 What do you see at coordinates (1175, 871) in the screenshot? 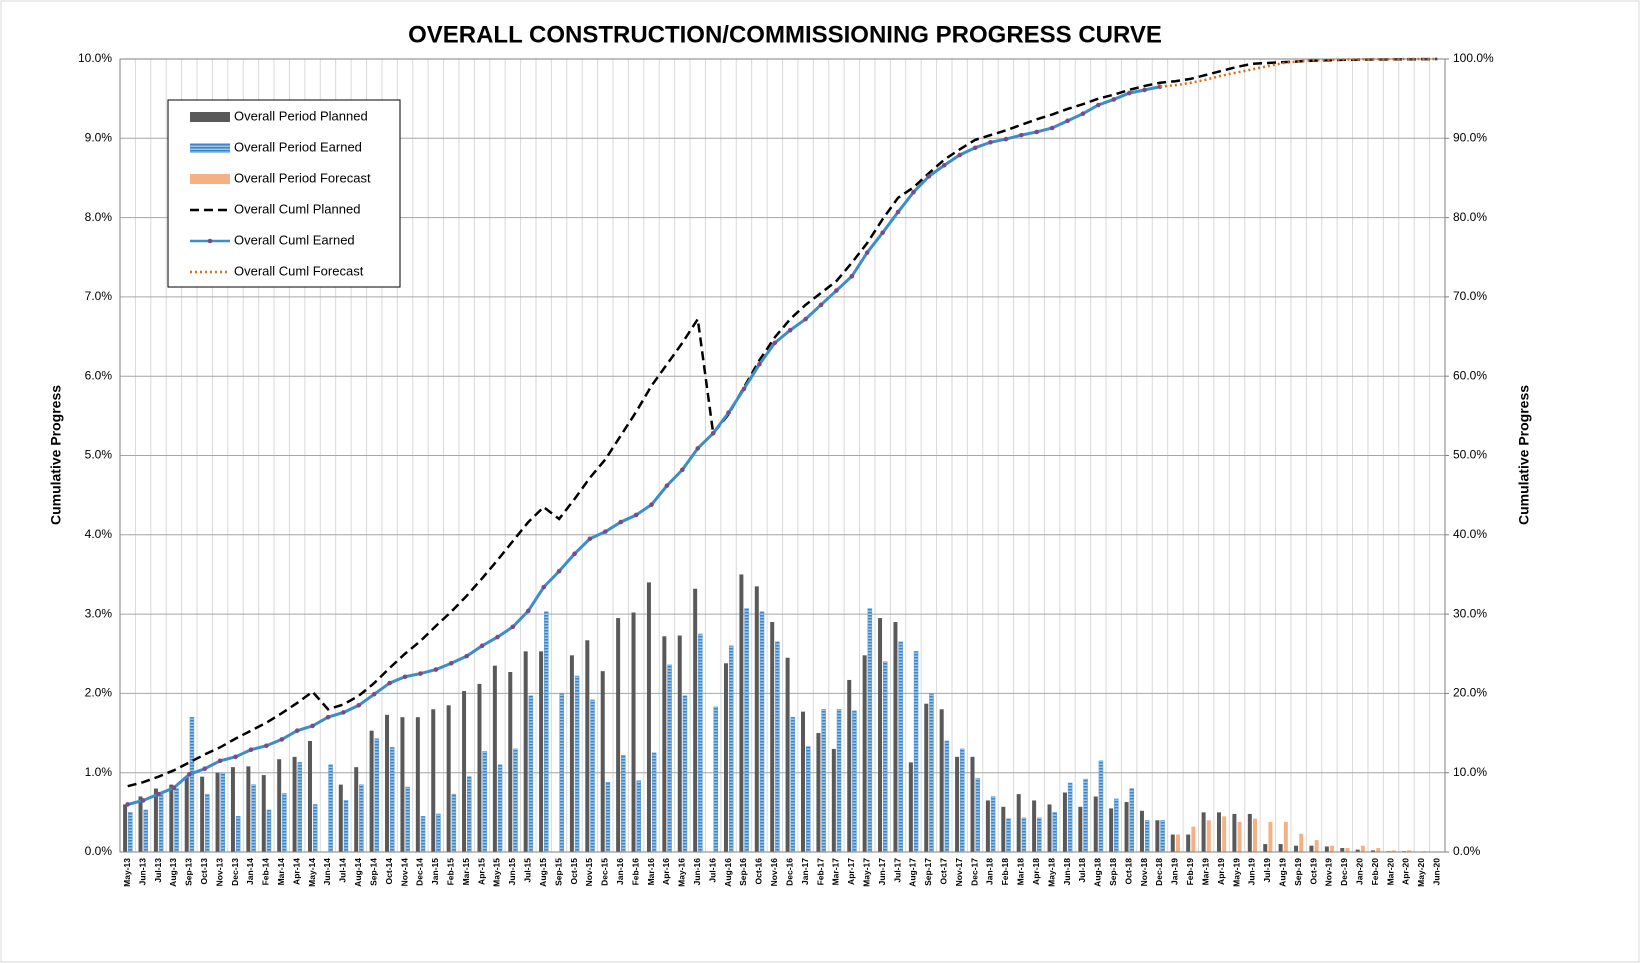
I see `x-tick-label: Jan-19` at bounding box center [1175, 871].